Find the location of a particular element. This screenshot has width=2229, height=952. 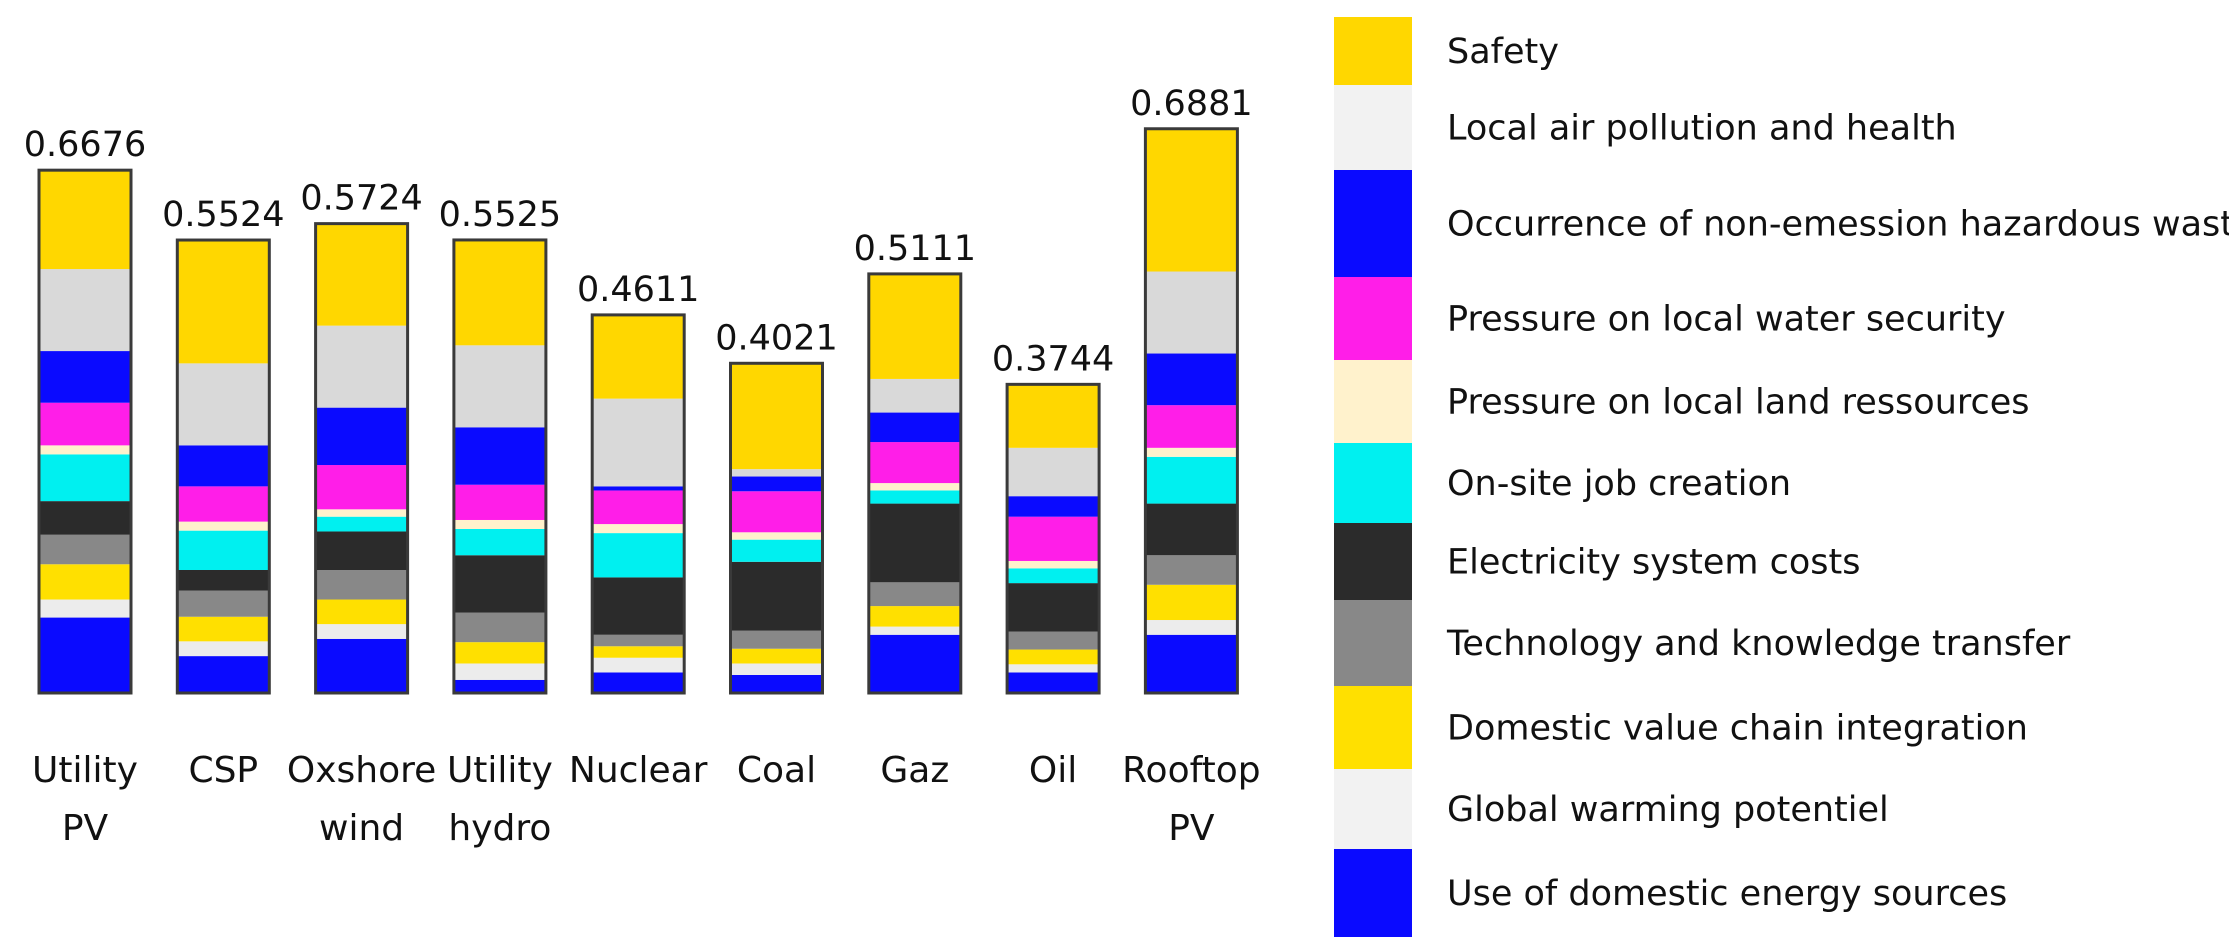

legend-item-safety: Safety is located at coordinates (1446, 51).